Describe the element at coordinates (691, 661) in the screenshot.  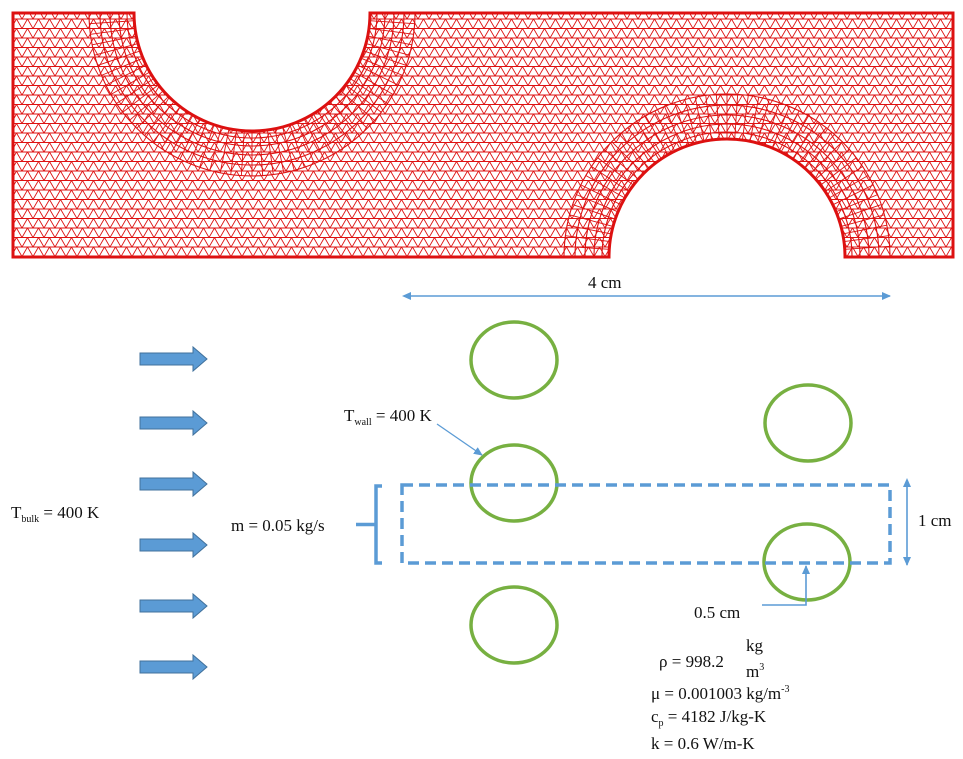
I see `density-label: ρ = 998.2` at that location.